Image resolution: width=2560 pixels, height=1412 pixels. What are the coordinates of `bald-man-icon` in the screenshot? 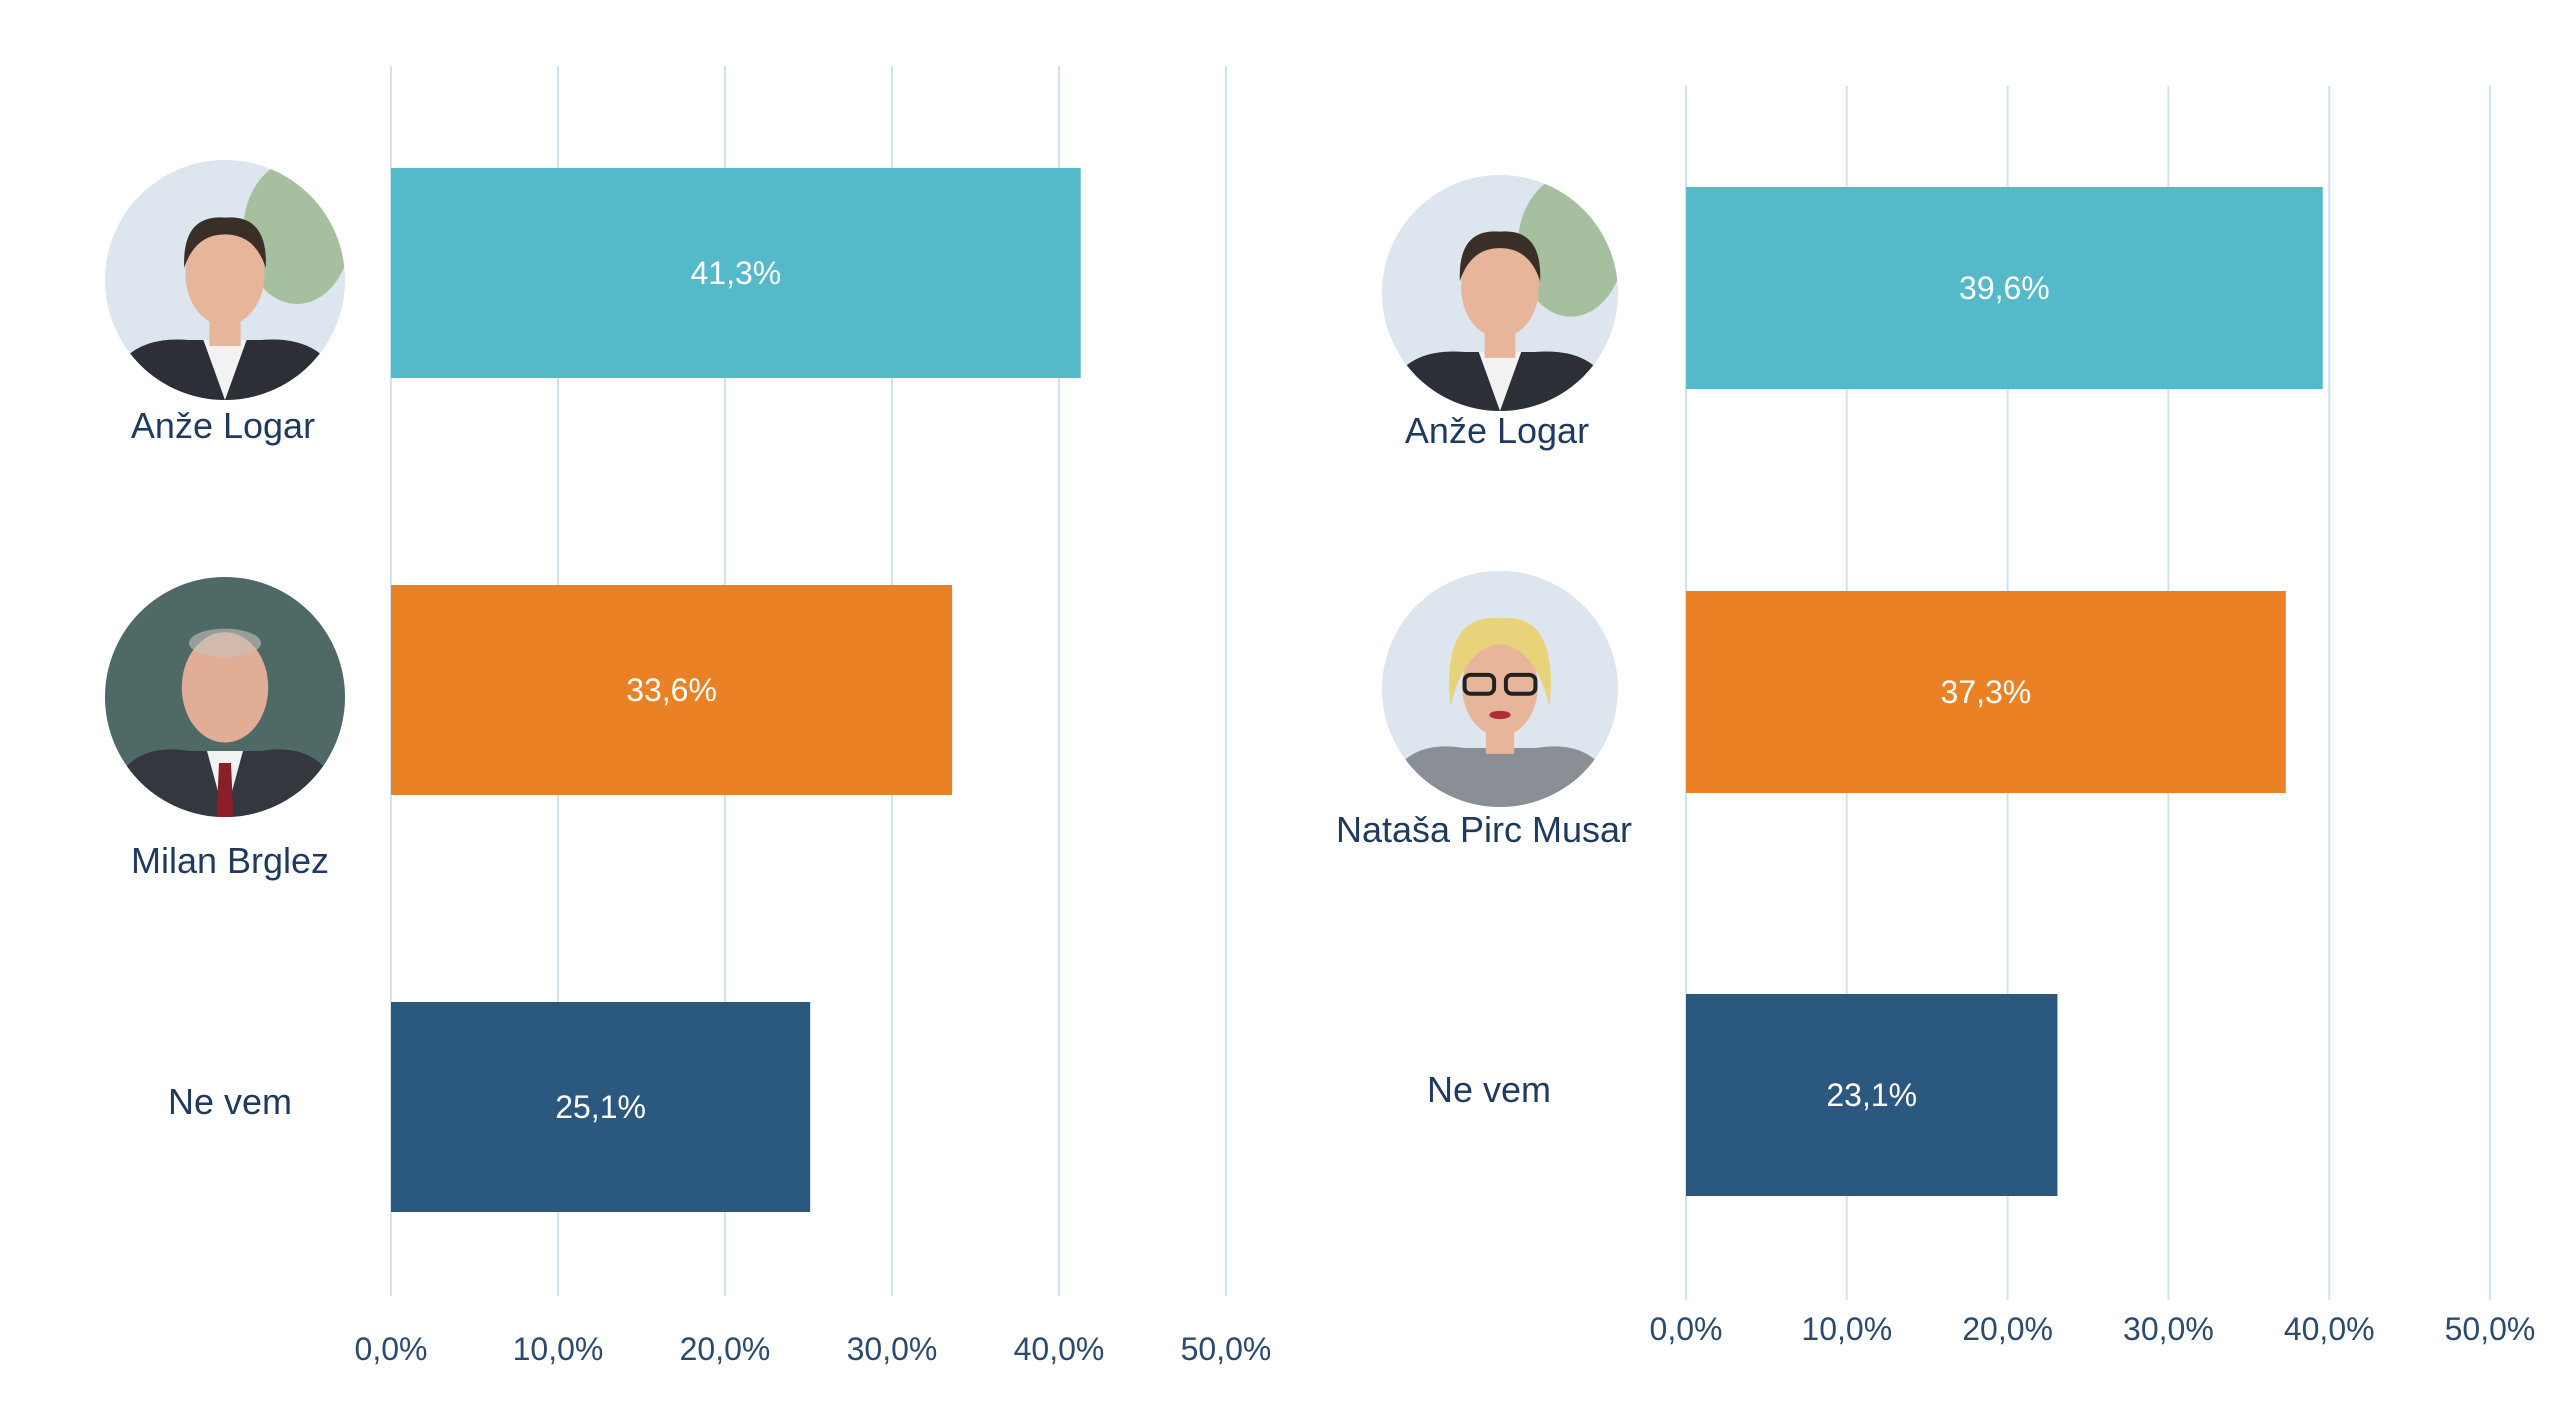 It's located at (225, 697).